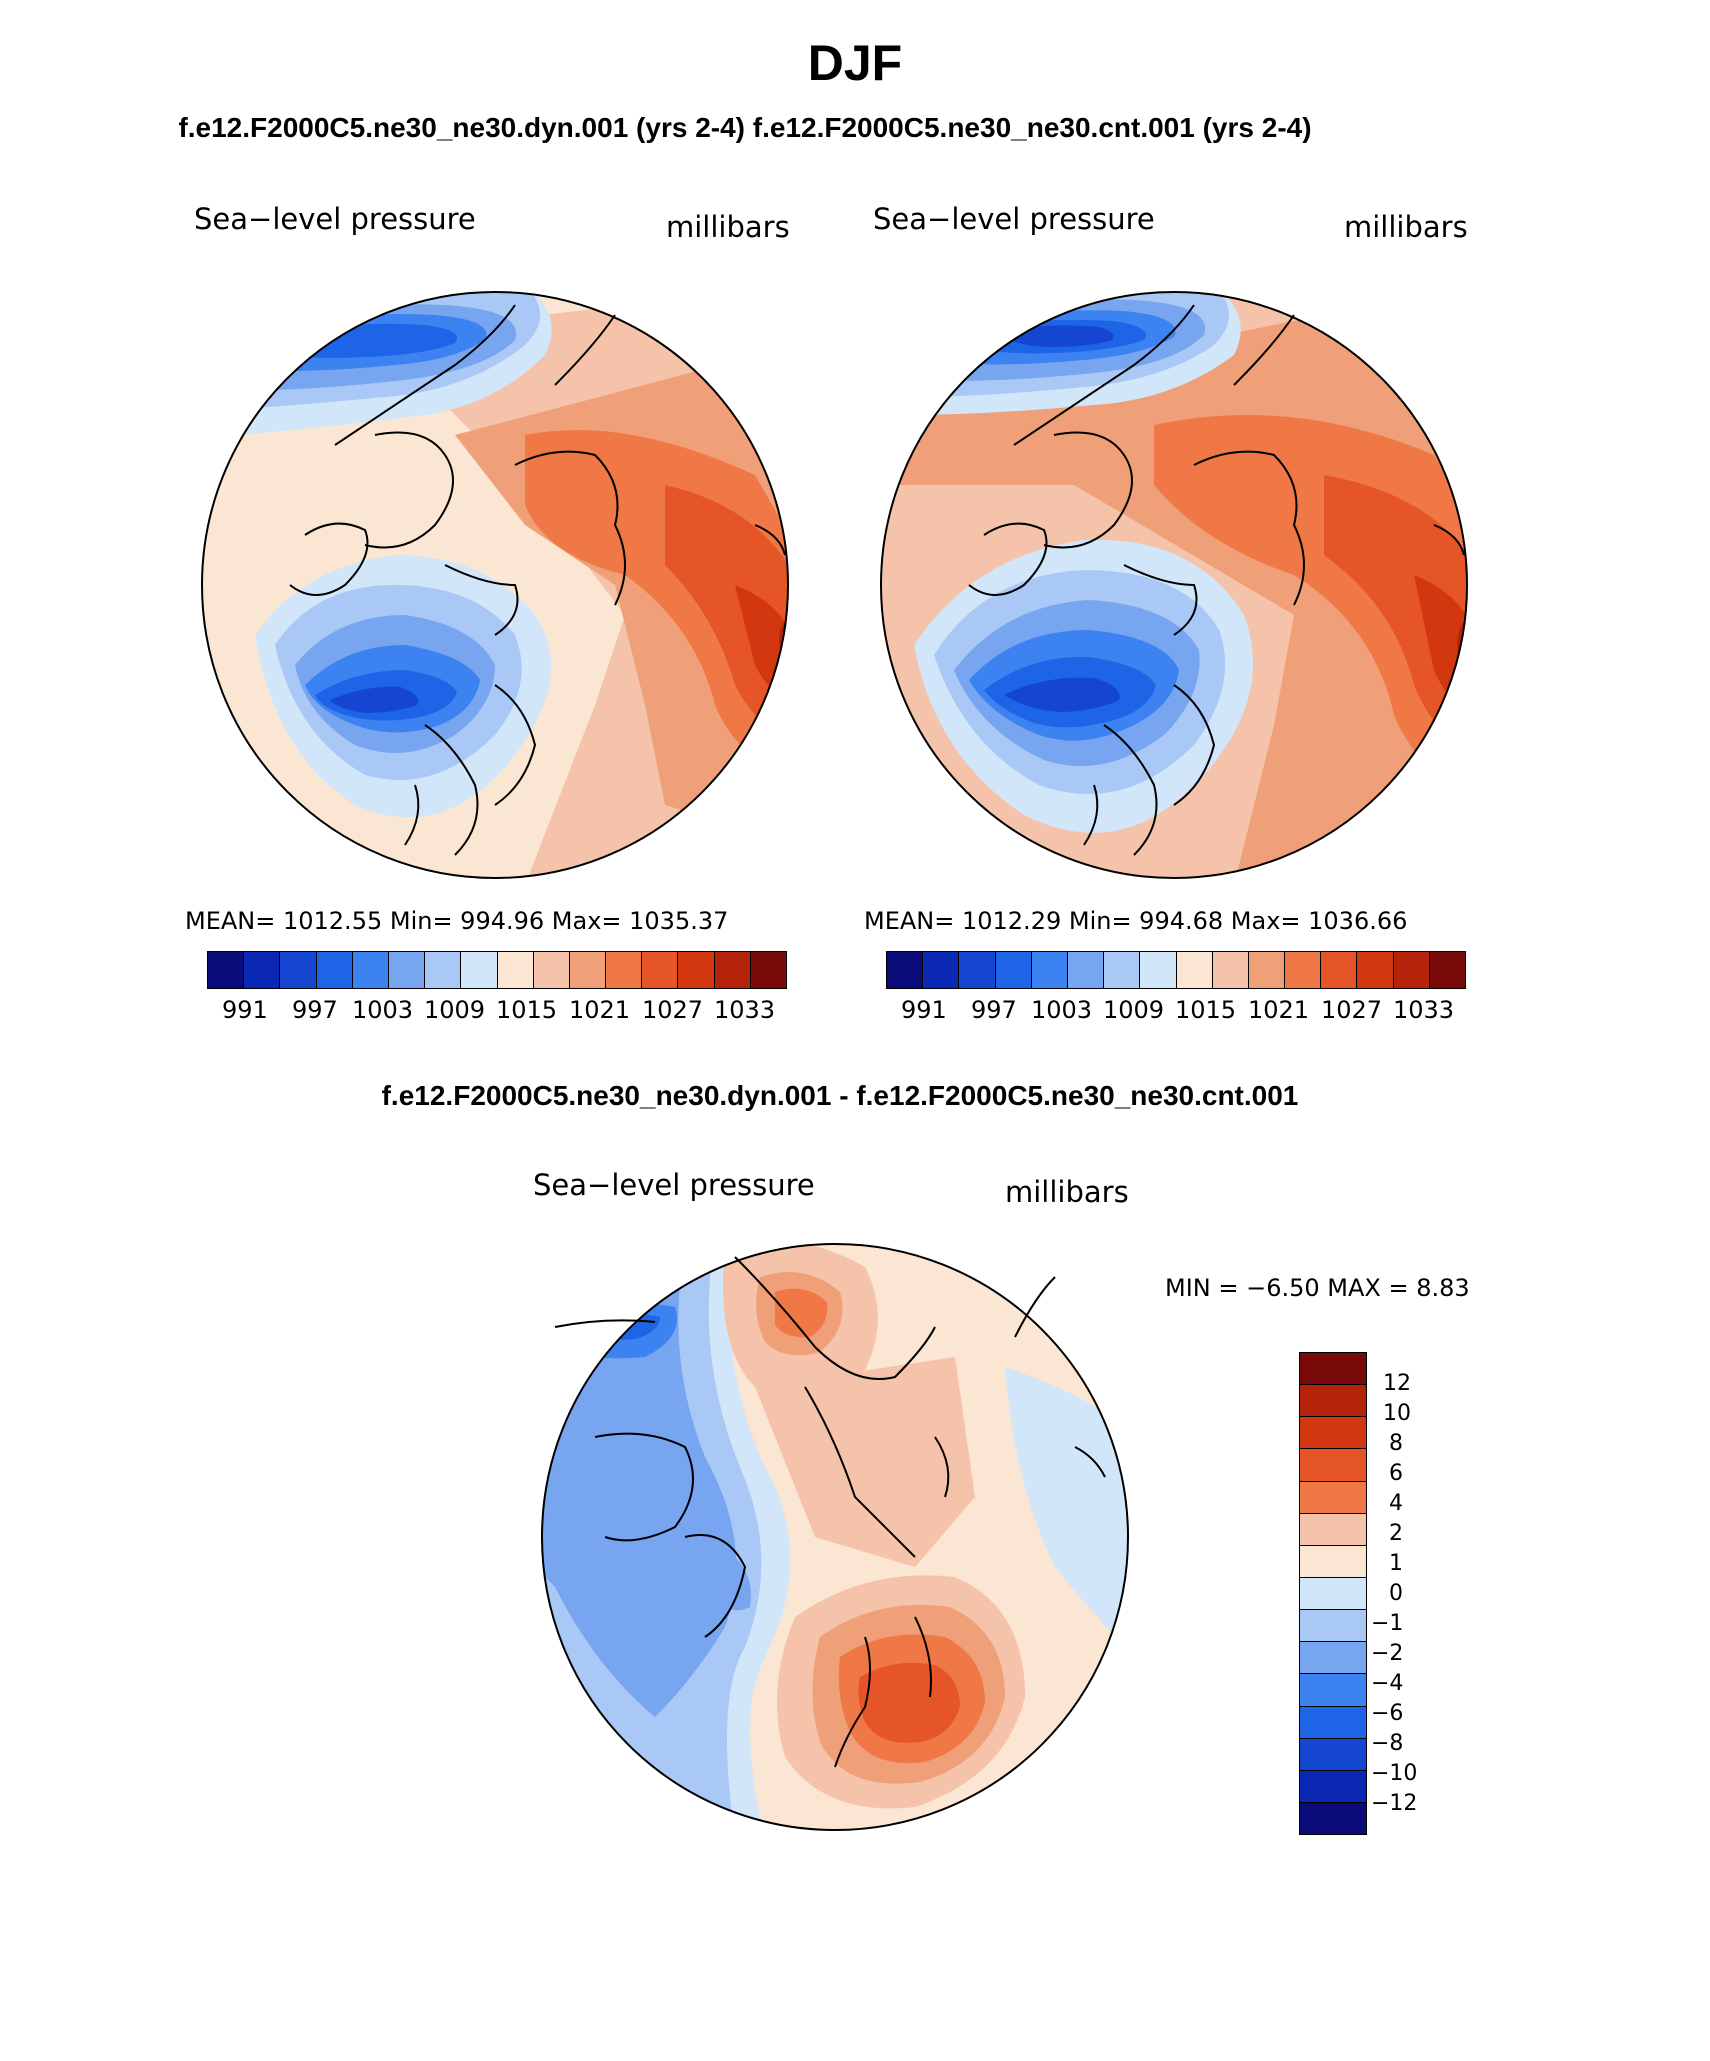 Image resolution: width=1710 pixels, height=2061 pixels. I want to click on panel1-cbar-c0, so click(226, 970).